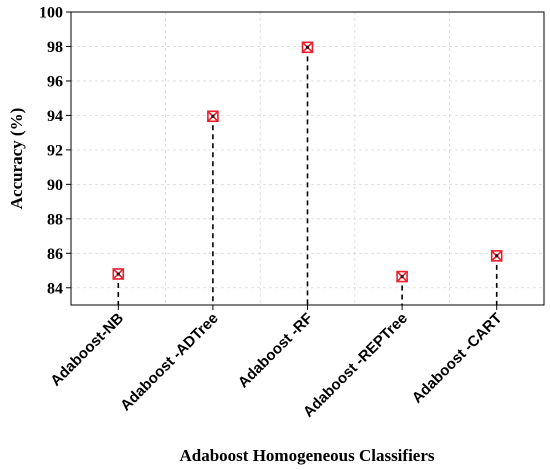 This screenshot has height=470, width=550. I want to click on x-tick-label: Adaboost -CART, so click(457, 358).